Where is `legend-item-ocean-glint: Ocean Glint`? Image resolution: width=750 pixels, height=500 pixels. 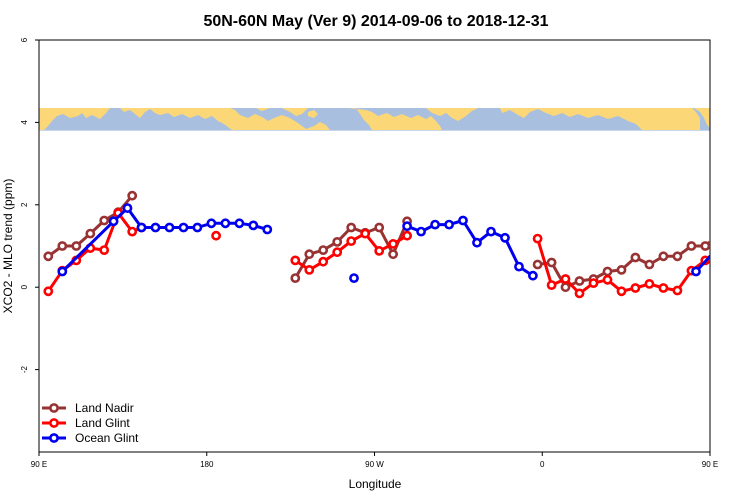 legend-item-ocean-glint: Ocean Glint is located at coordinates (90, 438).